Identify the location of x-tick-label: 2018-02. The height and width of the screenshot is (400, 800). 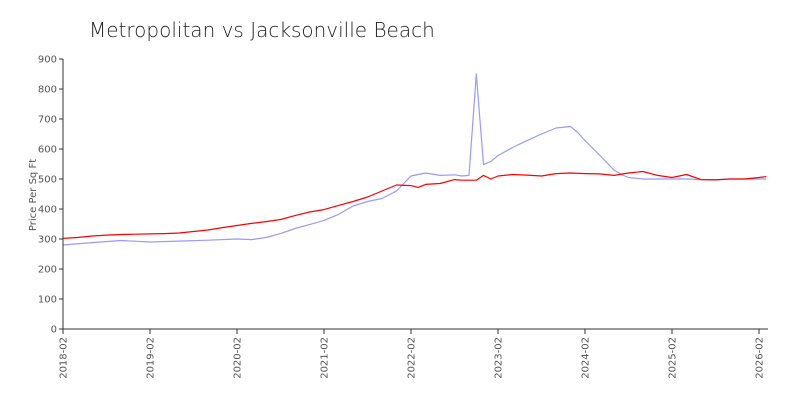
(64, 358).